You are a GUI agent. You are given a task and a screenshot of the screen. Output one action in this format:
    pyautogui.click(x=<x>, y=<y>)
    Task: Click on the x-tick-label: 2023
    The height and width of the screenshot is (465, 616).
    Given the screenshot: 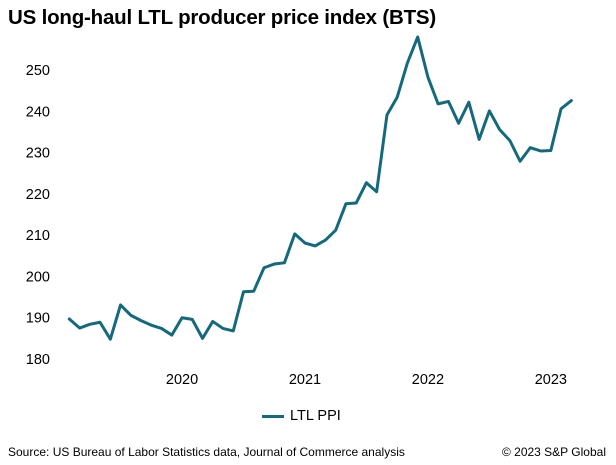 What is the action you would take?
    pyautogui.click(x=551, y=380)
    